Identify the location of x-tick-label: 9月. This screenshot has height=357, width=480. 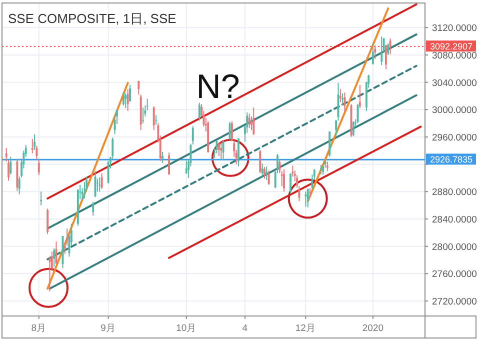
(108, 328).